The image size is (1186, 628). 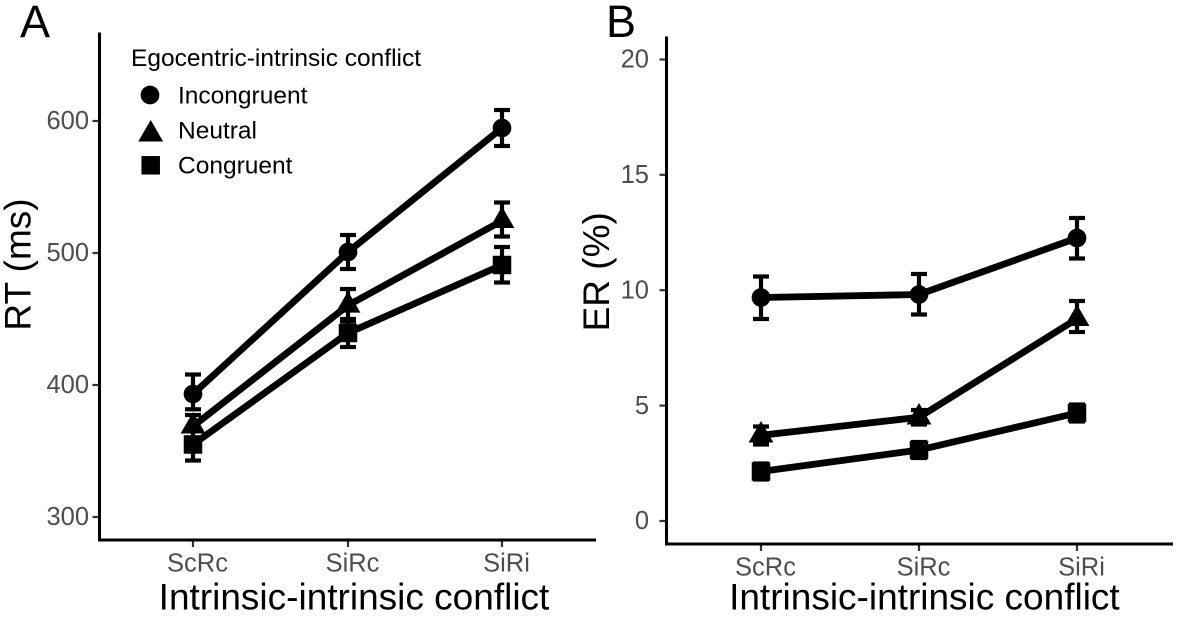 What do you see at coordinates (635, 175) in the screenshot?
I see `svg-text: 15` at bounding box center [635, 175].